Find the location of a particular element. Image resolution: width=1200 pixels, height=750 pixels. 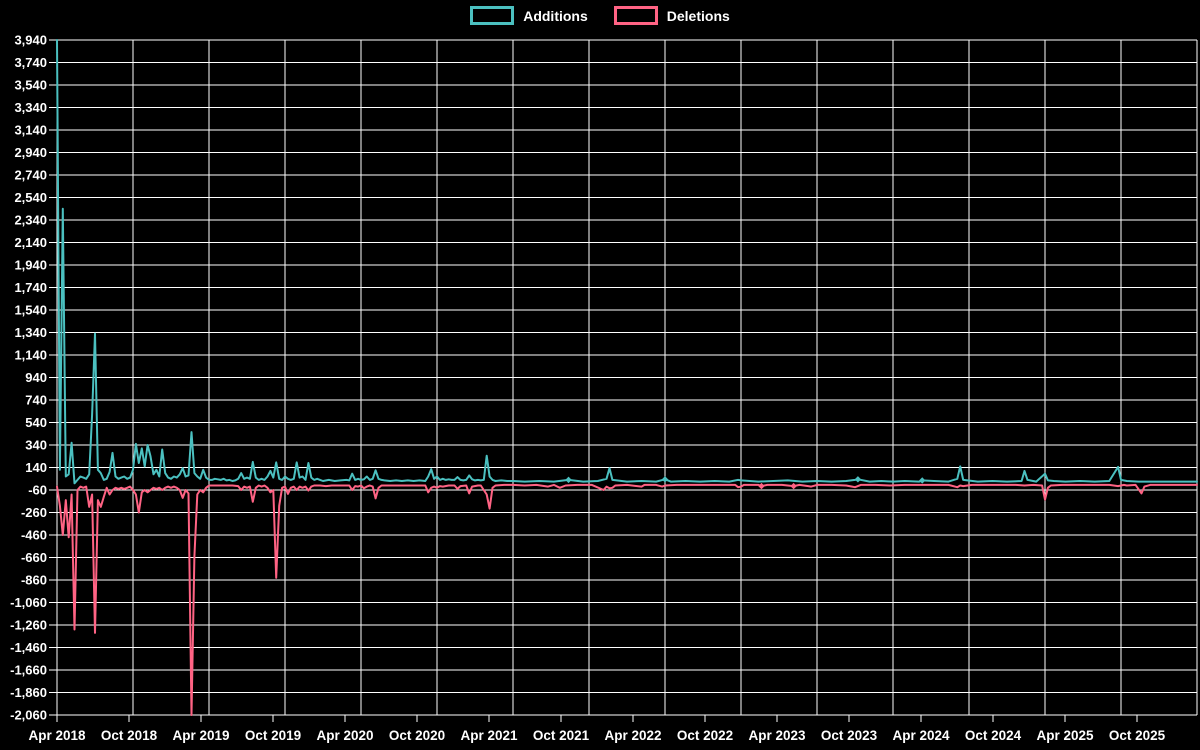

x-axis-tick-label: Oct 2025 is located at coordinates (1137, 735).